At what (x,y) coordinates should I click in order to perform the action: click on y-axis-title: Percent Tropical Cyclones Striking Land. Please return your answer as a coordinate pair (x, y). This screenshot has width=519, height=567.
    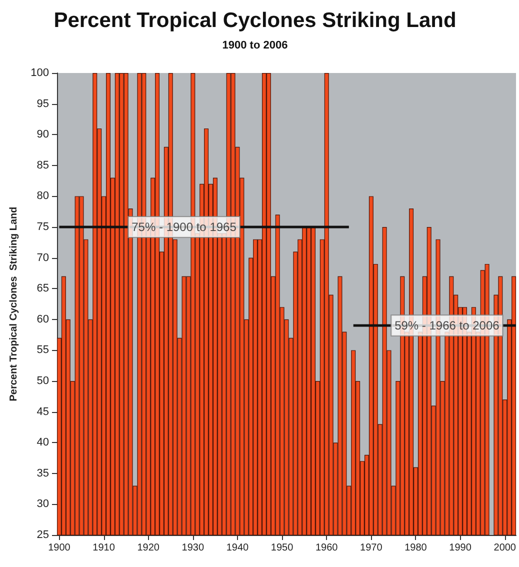
    Looking at the image, I should click on (14, 304).